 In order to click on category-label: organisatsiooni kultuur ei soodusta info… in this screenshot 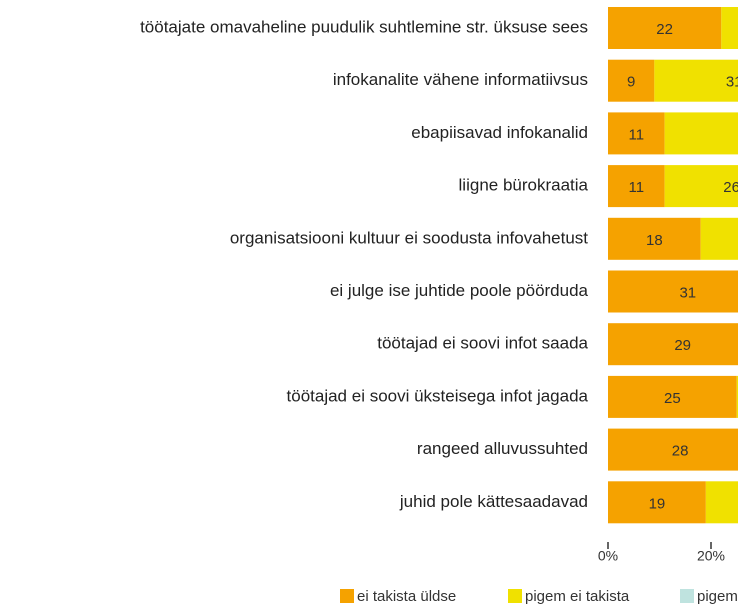, I will do `click(409, 237)`.